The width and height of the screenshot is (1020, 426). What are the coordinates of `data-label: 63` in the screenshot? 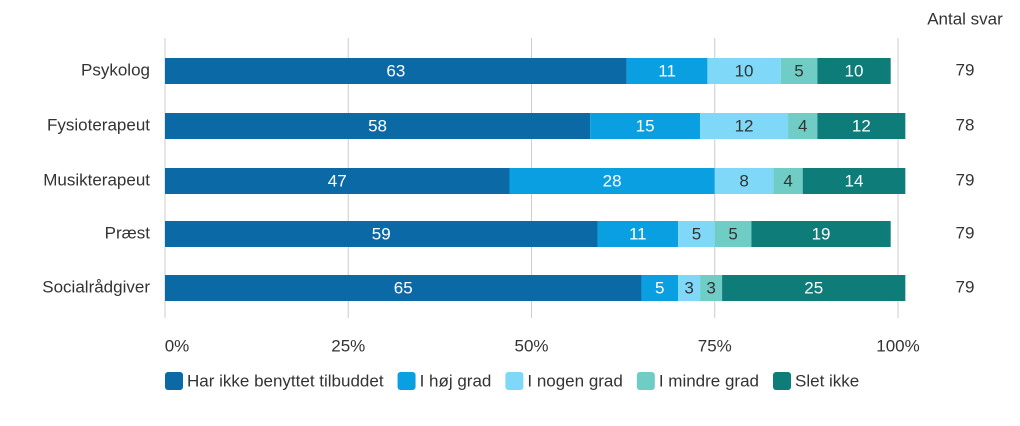 It's located at (395, 70).